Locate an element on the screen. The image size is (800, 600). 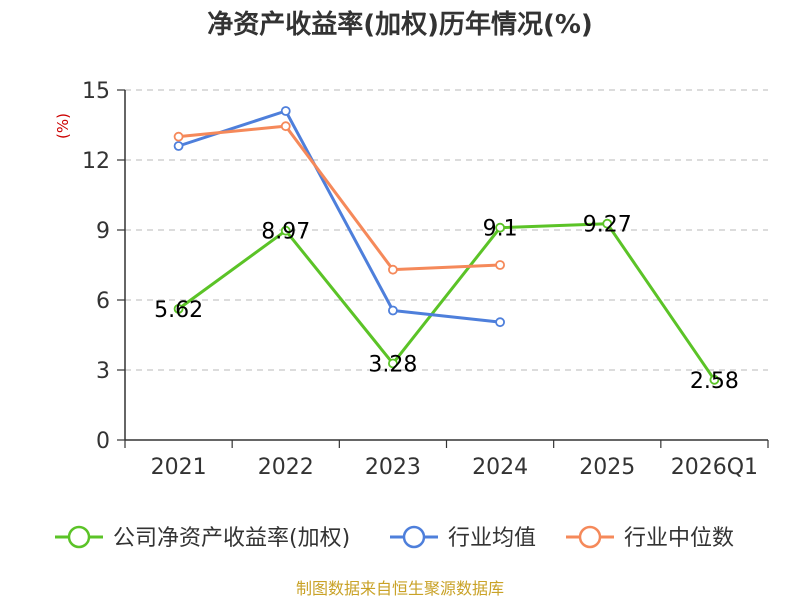
data-label: 9.27 is located at coordinates (607, 225).